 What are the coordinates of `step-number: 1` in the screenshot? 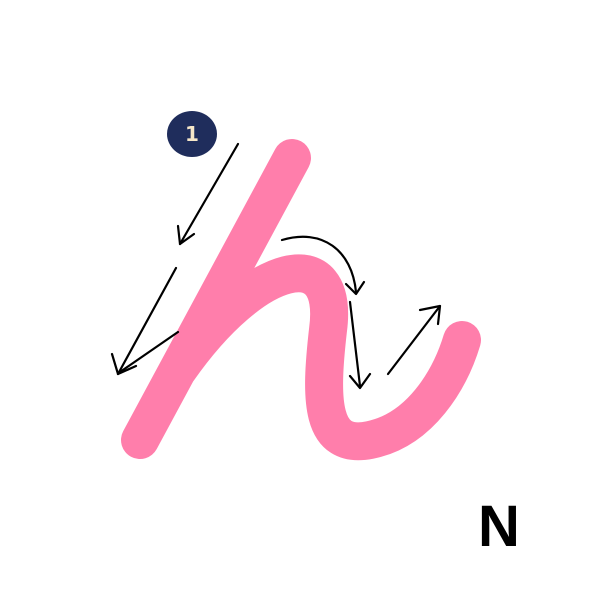 It's located at (192, 134).